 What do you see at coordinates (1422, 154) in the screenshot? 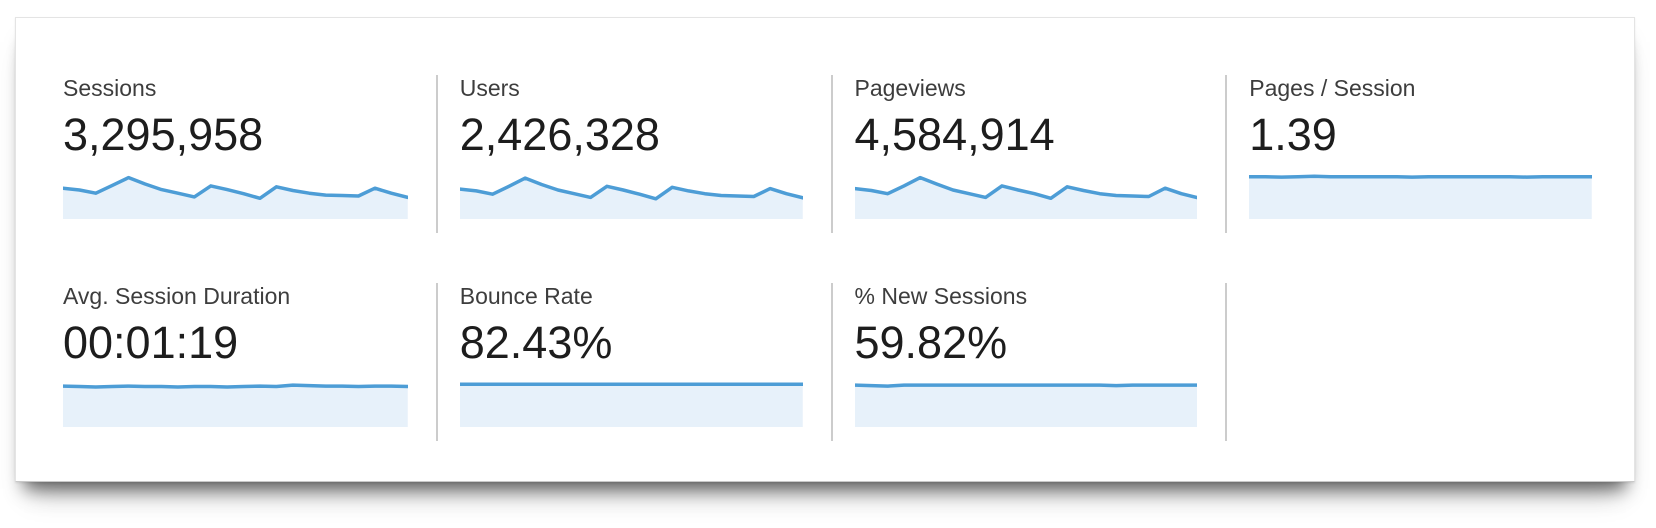
I see `metric-pages-per-session: Pages / Session 1.39` at bounding box center [1422, 154].